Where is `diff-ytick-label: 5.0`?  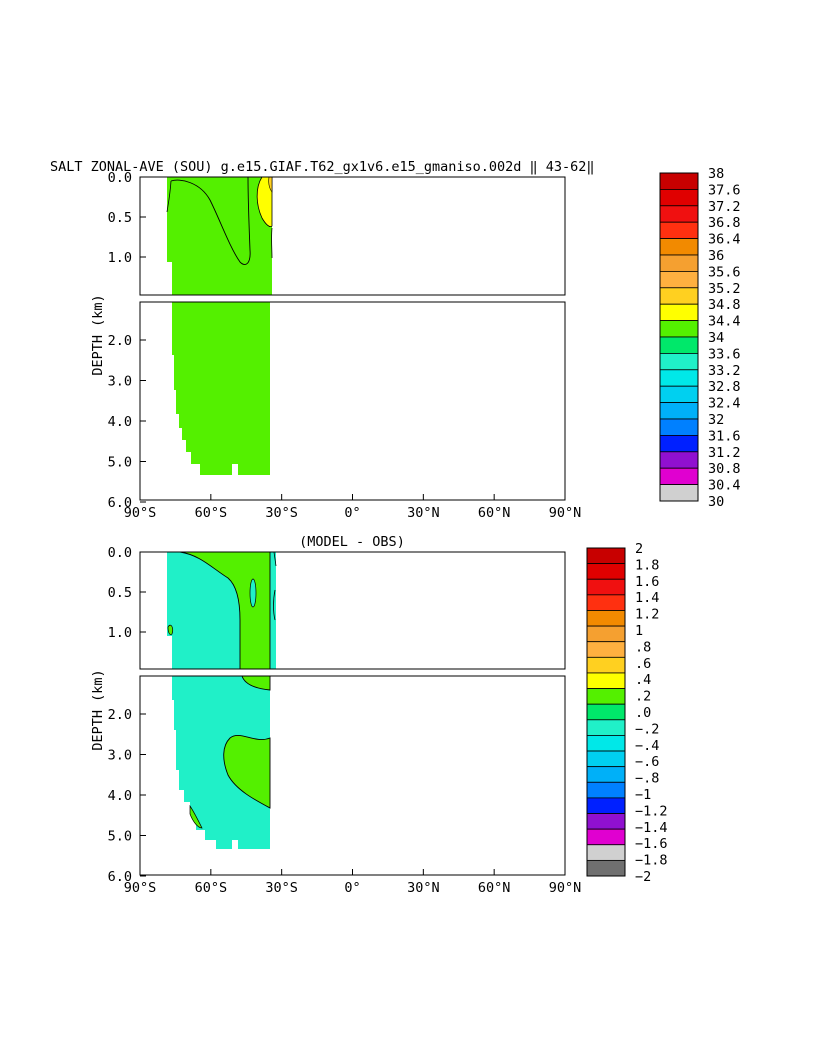 diff-ytick-label: 5.0 is located at coordinates (120, 837).